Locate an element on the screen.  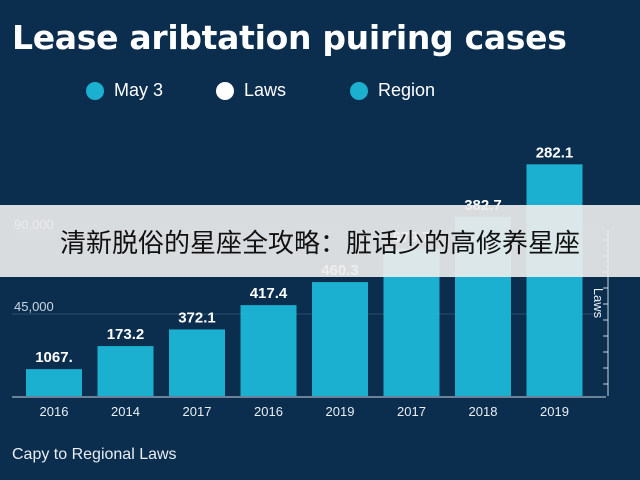
x-tick-label: 2014 is located at coordinates (125, 411).